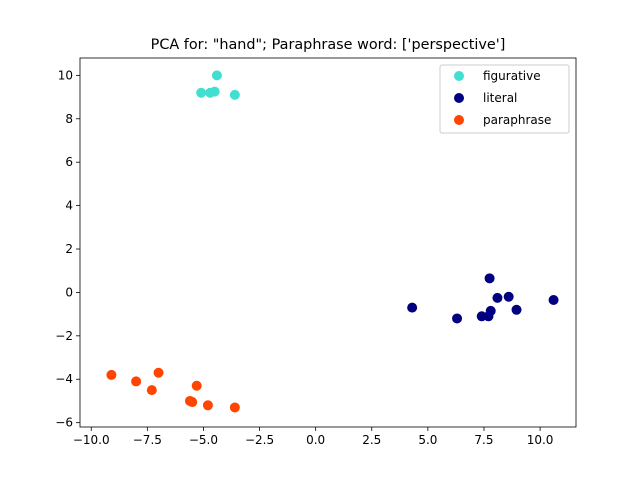 This screenshot has height=480, width=640. Describe the element at coordinates (427, 440) in the screenshot. I see `x-tick-label: 5.0` at that location.